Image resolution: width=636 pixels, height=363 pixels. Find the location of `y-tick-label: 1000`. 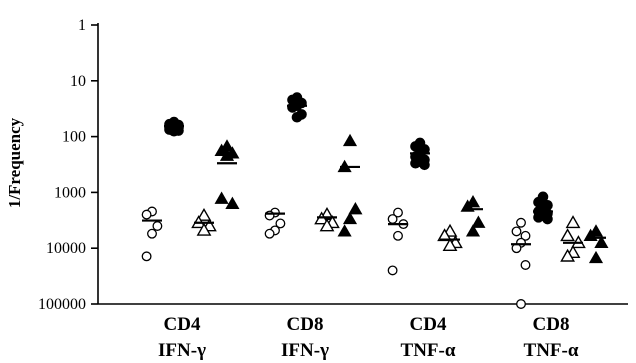

y-tick-label: 1000 is located at coordinates (70, 192).